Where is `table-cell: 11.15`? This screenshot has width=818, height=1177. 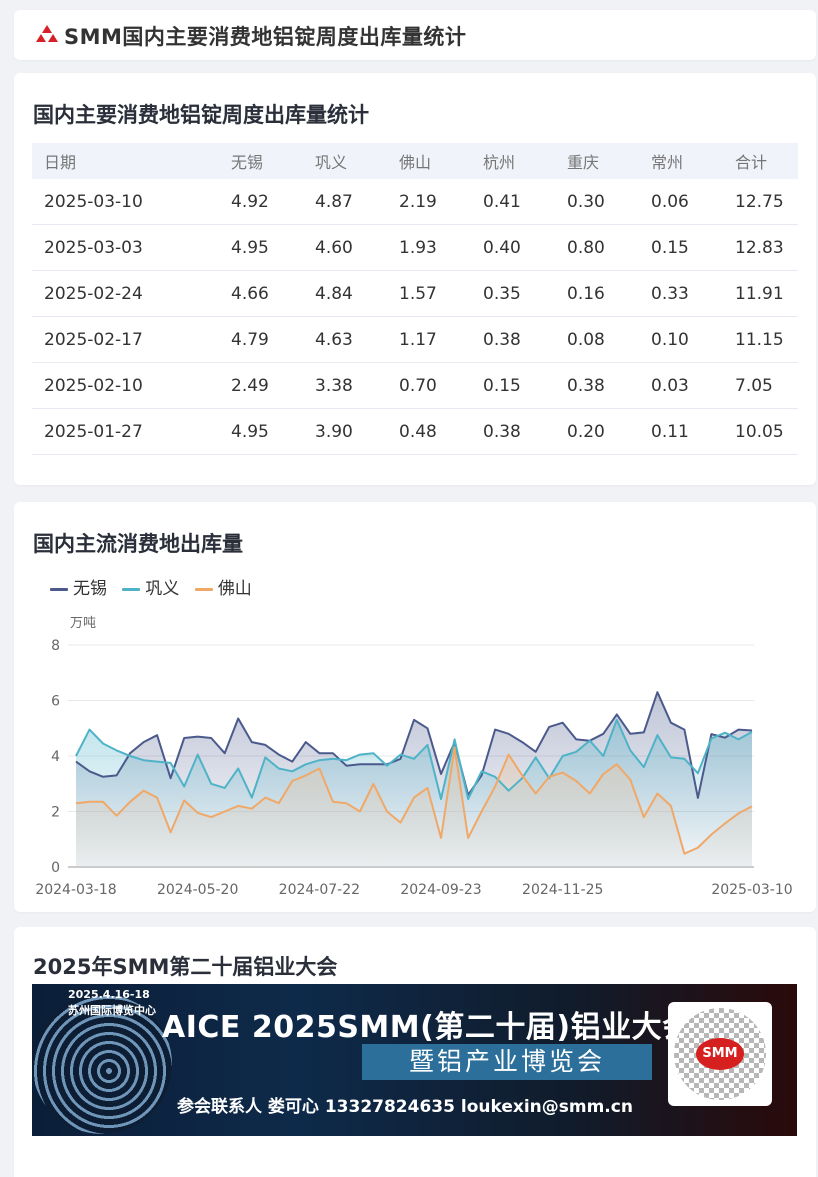 table-cell: 11.15 is located at coordinates (766, 339).